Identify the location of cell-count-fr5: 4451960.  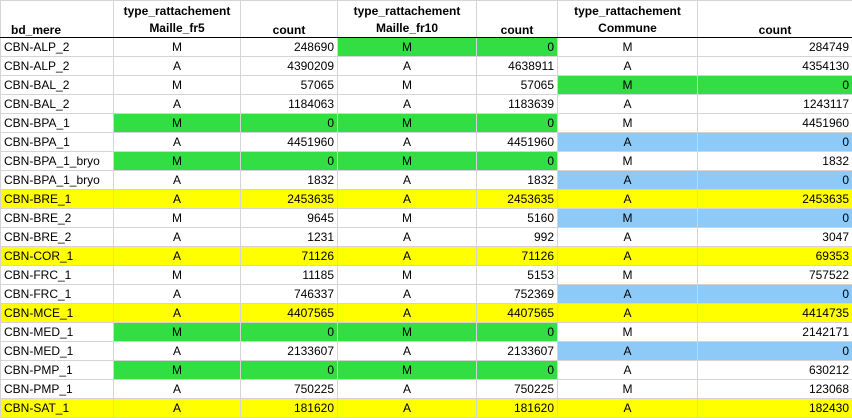
(289, 142).